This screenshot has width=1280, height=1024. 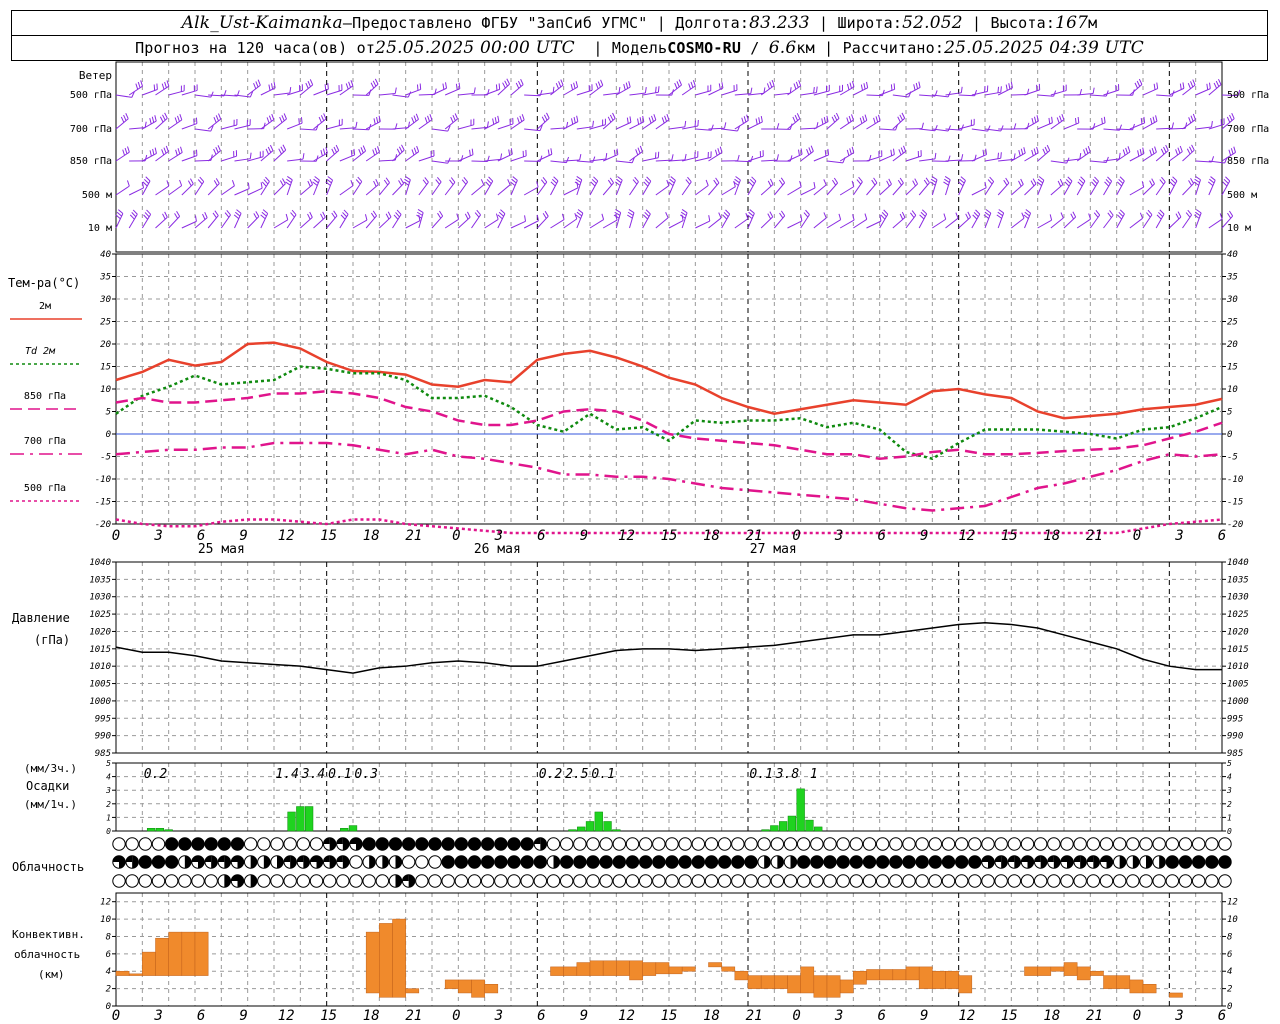 I want to click on y-tick-label-right: 1005, so click(x=1238, y=685).